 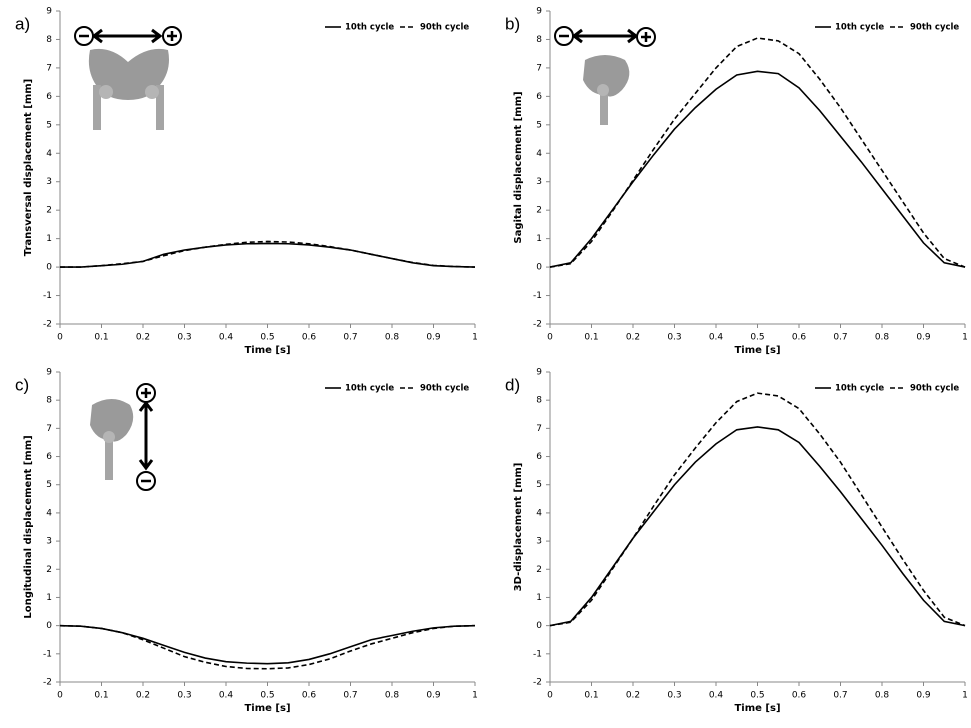 What do you see at coordinates (539, 154) in the screenshot?
I see `y-tick-label: 4` at bounding box center [539, 154].